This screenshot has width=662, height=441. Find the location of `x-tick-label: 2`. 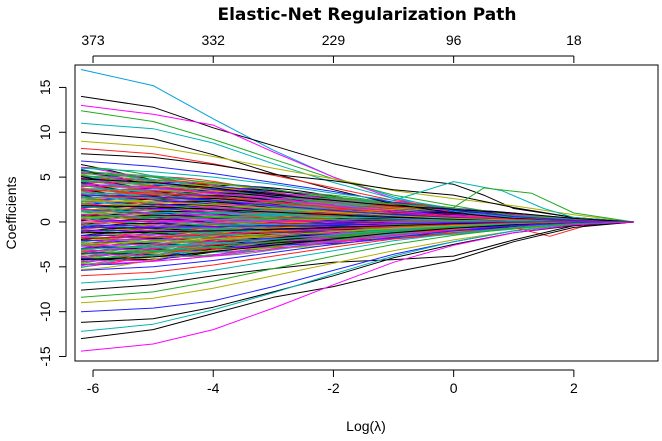

x-tick-label: 2 is located at coordinates (574, 388).